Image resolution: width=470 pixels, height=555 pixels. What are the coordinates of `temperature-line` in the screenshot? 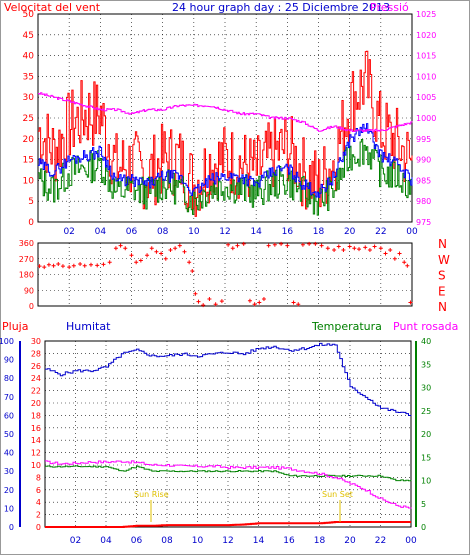 It's located at (228, 473).